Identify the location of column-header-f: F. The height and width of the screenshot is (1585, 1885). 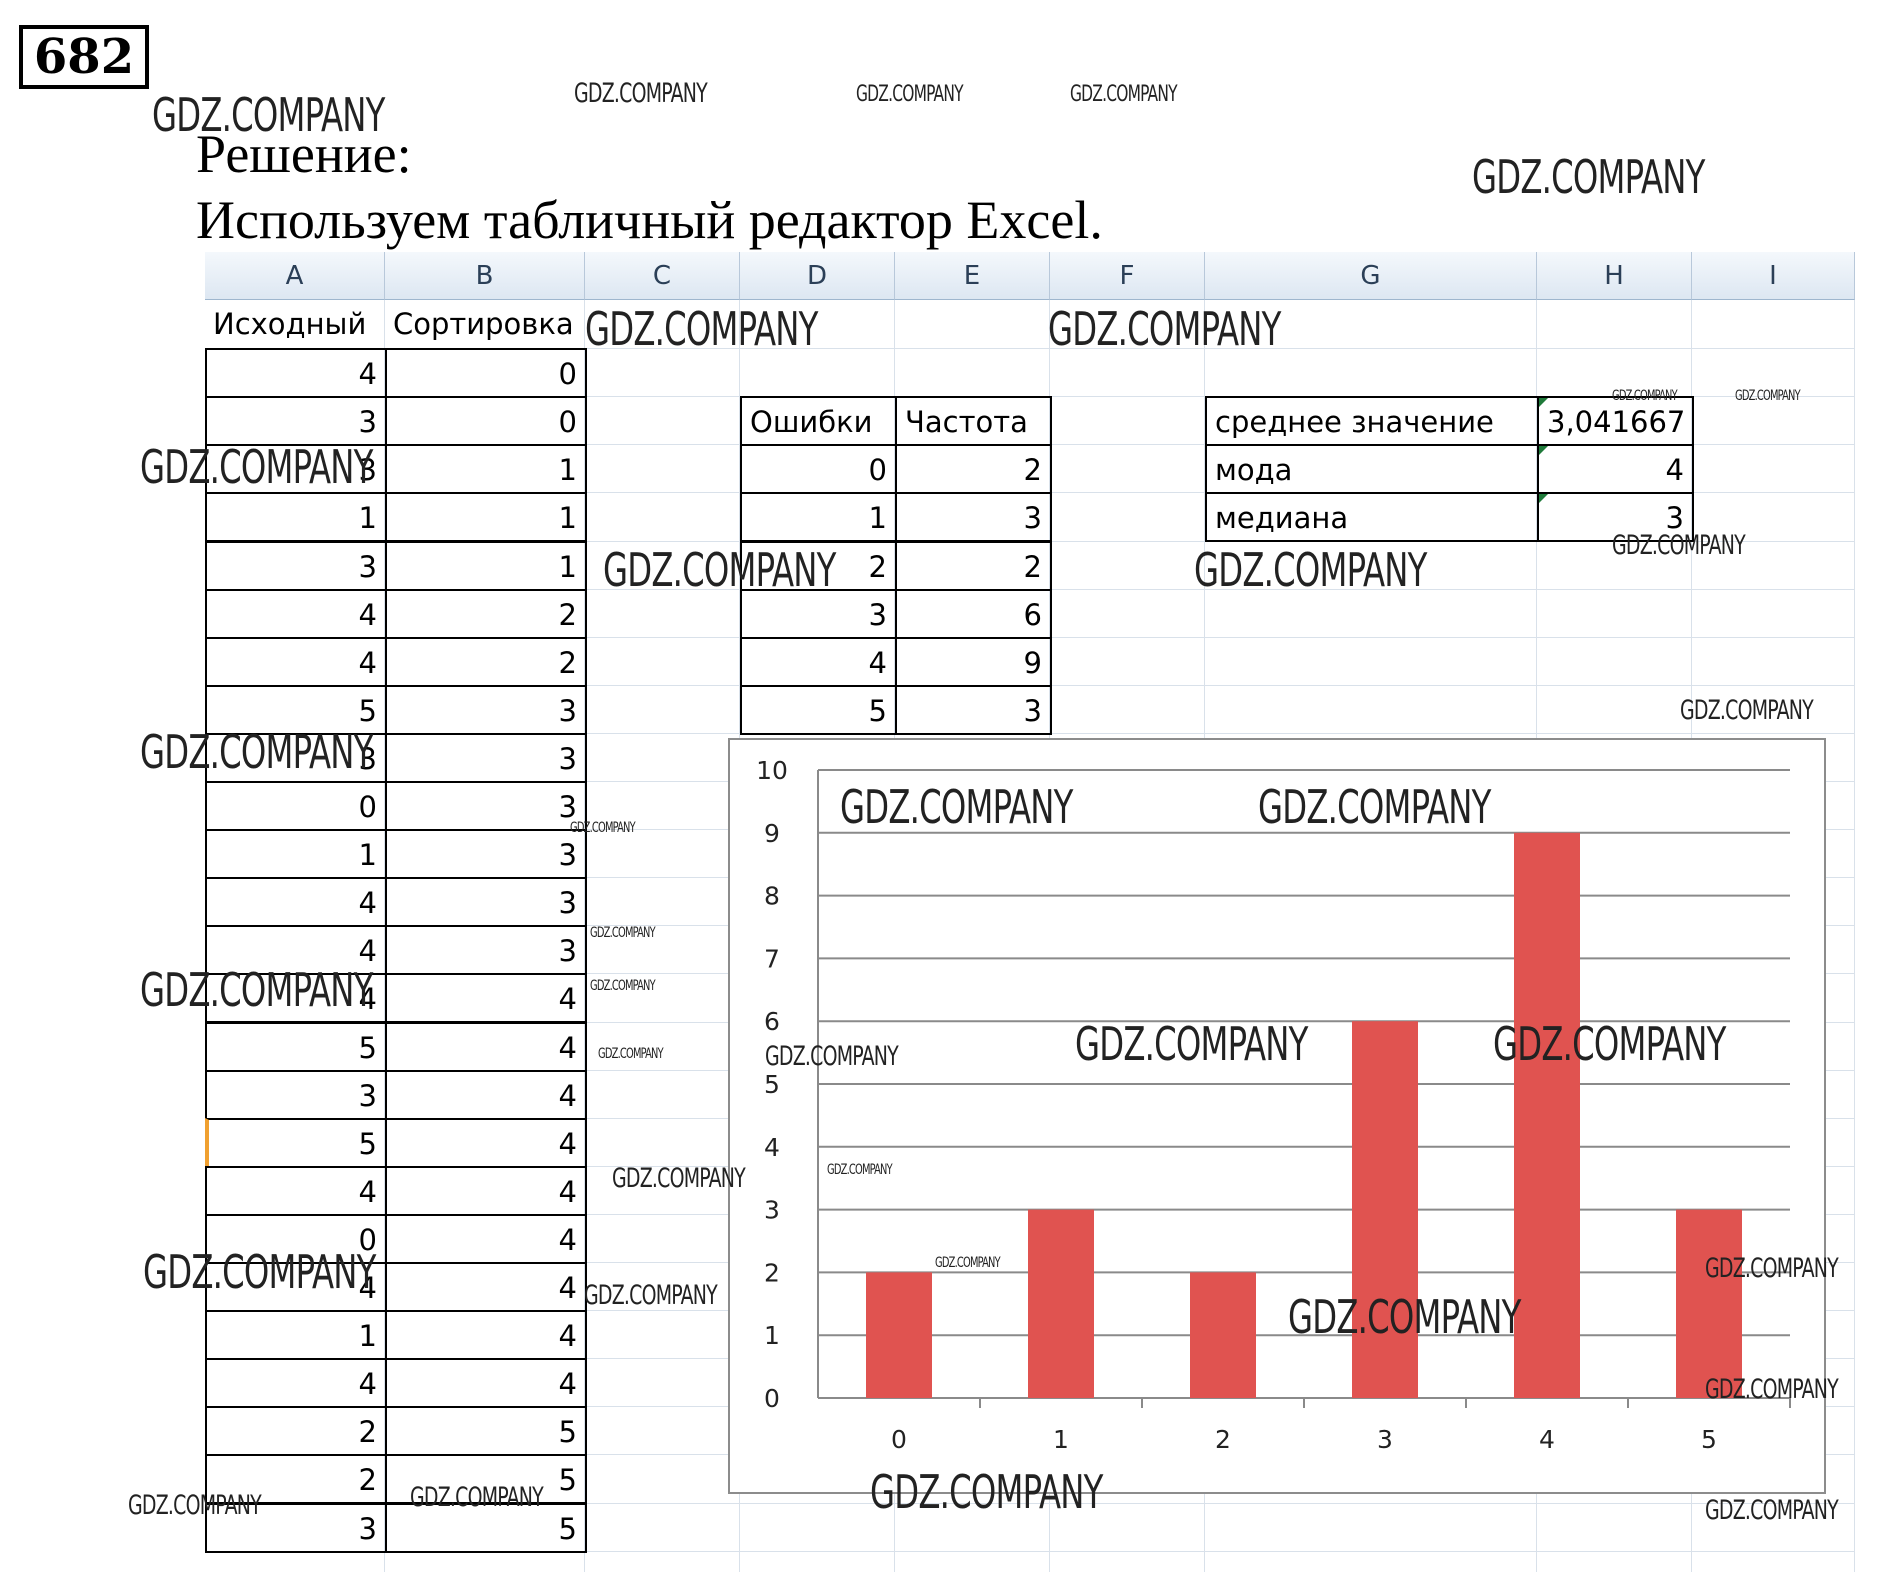
(1127, 276).